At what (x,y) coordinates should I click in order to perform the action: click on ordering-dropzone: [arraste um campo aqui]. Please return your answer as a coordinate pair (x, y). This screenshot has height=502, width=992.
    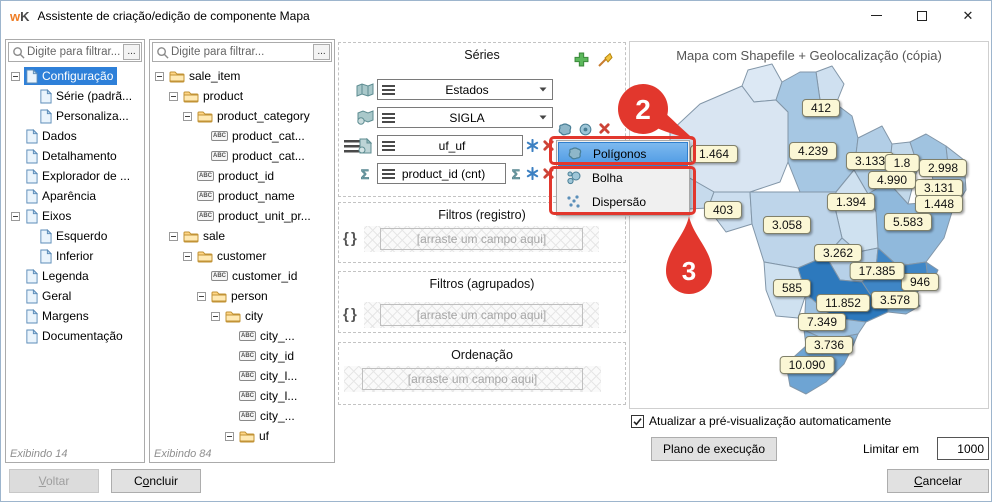
    Looking at the image, I should click on (472, 379).